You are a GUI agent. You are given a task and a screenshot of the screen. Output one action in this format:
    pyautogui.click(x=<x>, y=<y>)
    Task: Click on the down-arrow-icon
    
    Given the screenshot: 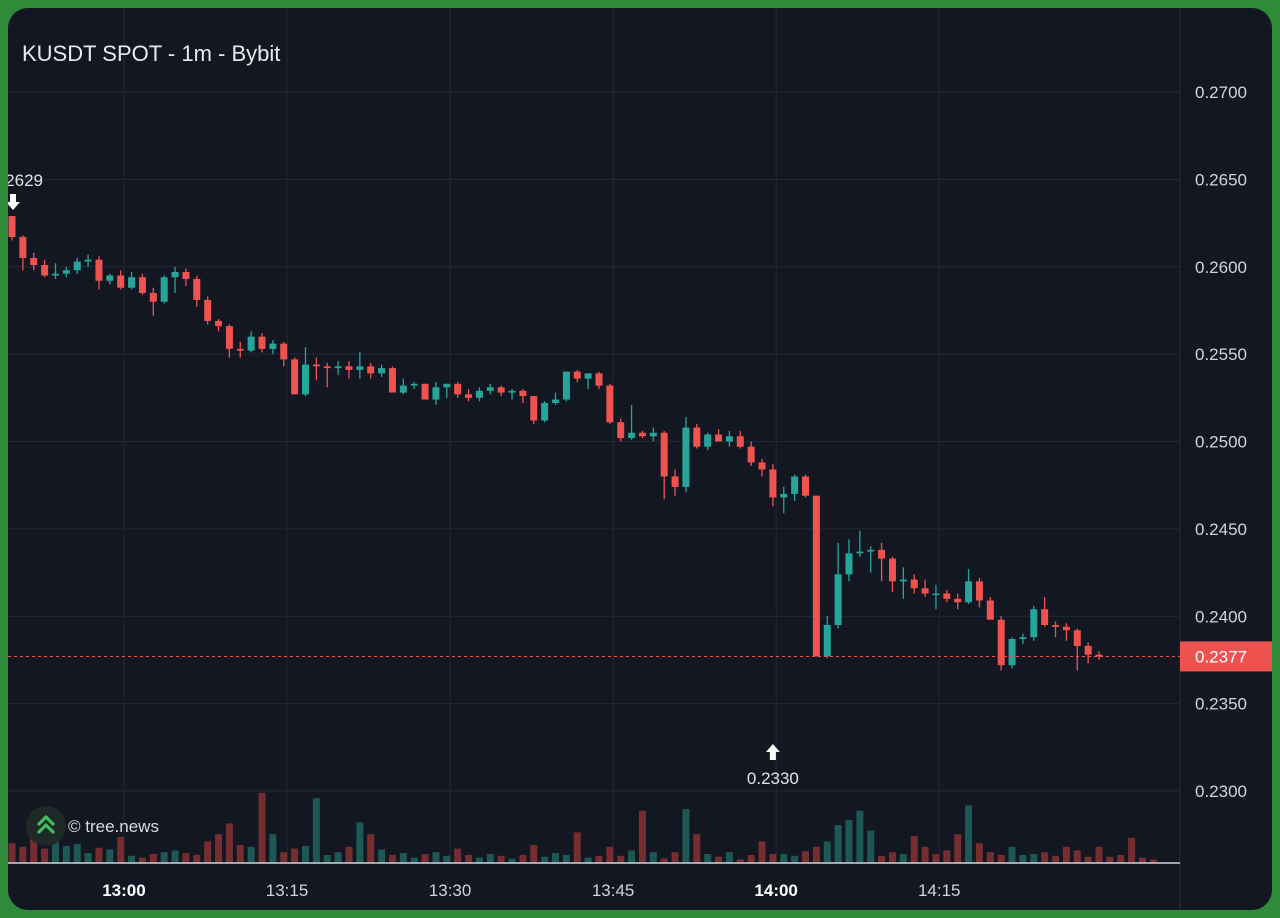 What is the action you would take?
    pyautogui.click(x=14, y=202)
    